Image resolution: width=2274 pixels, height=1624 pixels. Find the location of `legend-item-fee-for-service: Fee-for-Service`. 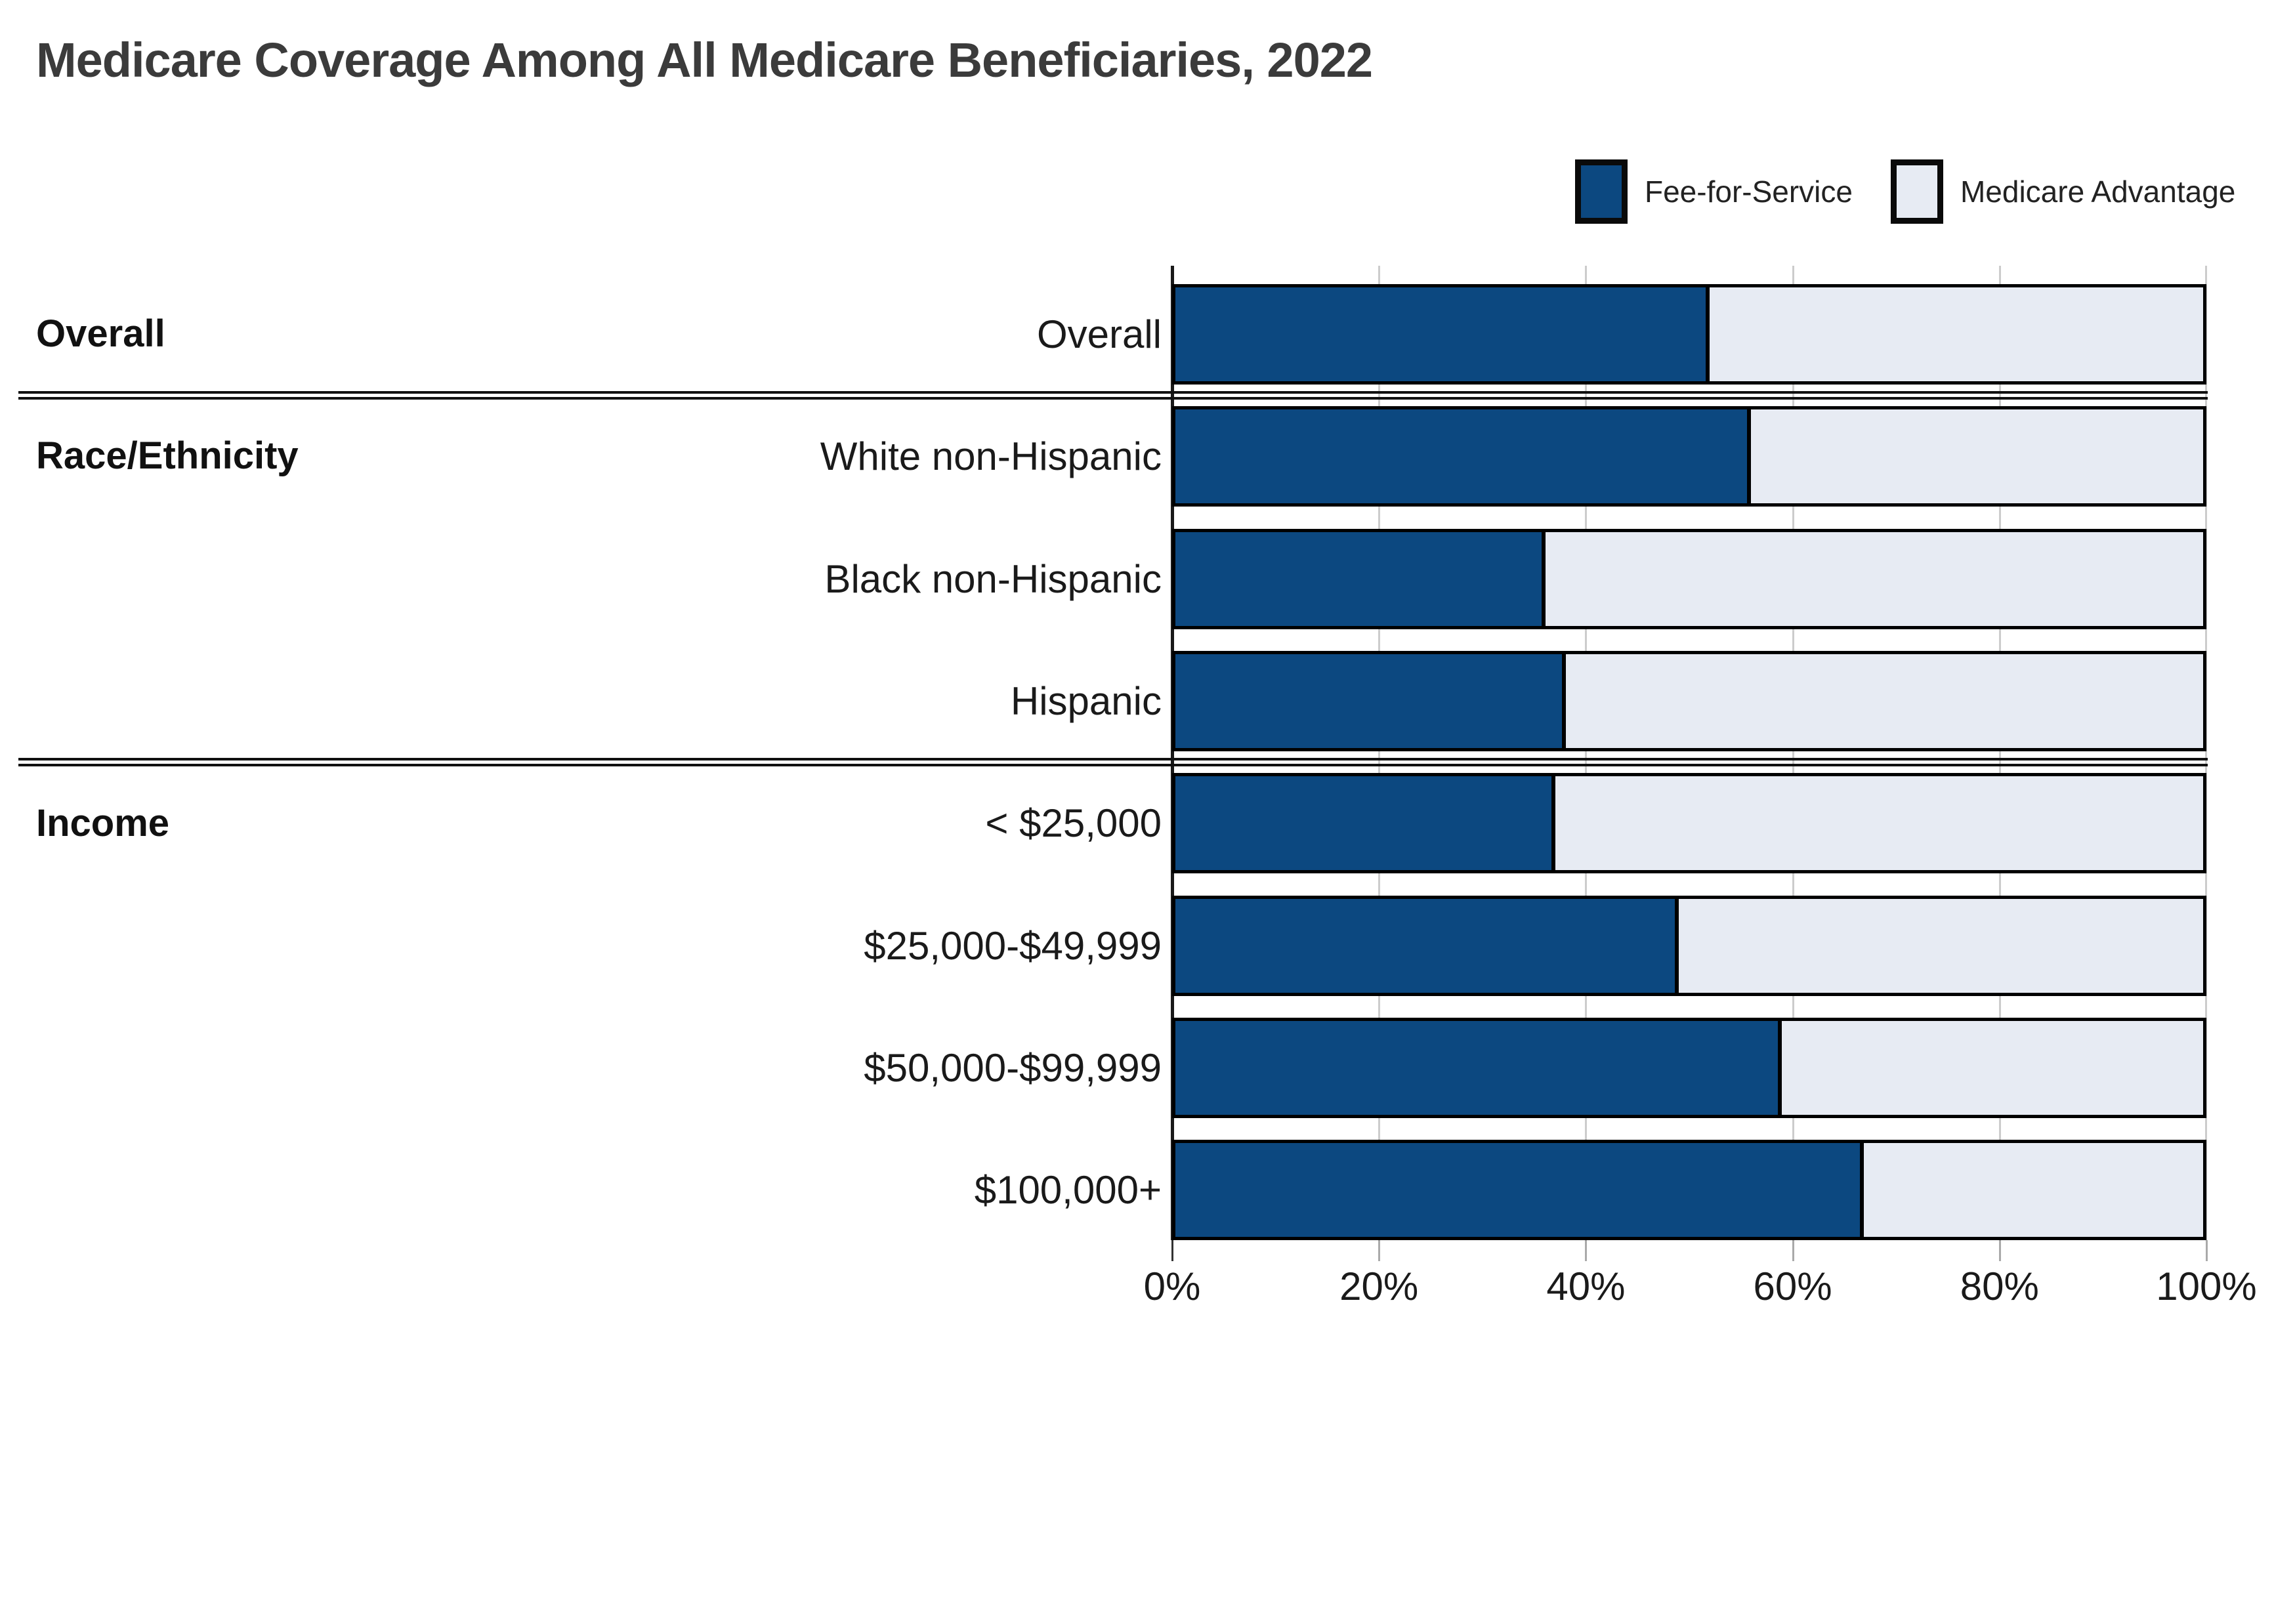

legend-item-fee-for-service: Fee-for-Service is located at coordinates (1714, 191).